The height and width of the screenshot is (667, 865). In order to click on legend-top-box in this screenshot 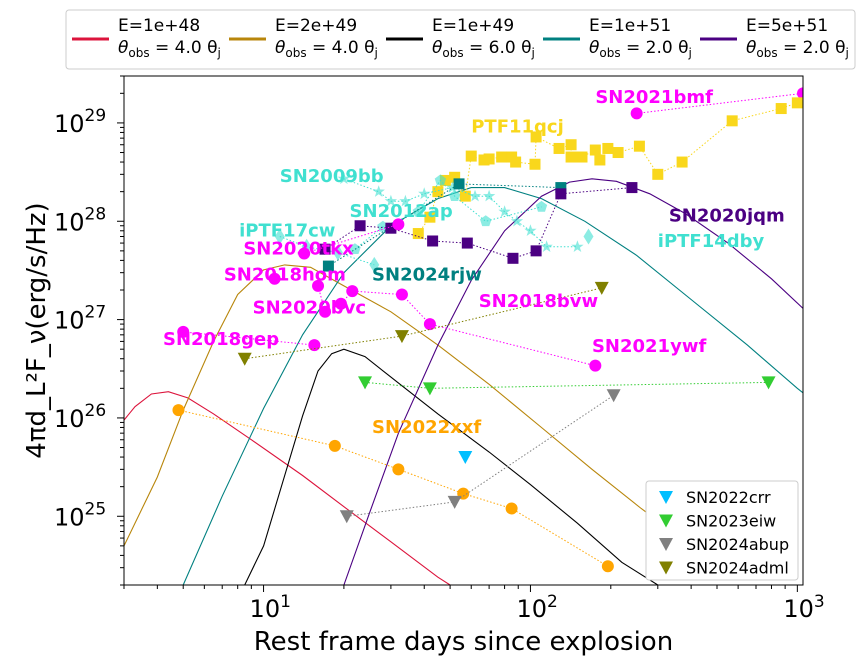, I will do `click(460, 39)`.